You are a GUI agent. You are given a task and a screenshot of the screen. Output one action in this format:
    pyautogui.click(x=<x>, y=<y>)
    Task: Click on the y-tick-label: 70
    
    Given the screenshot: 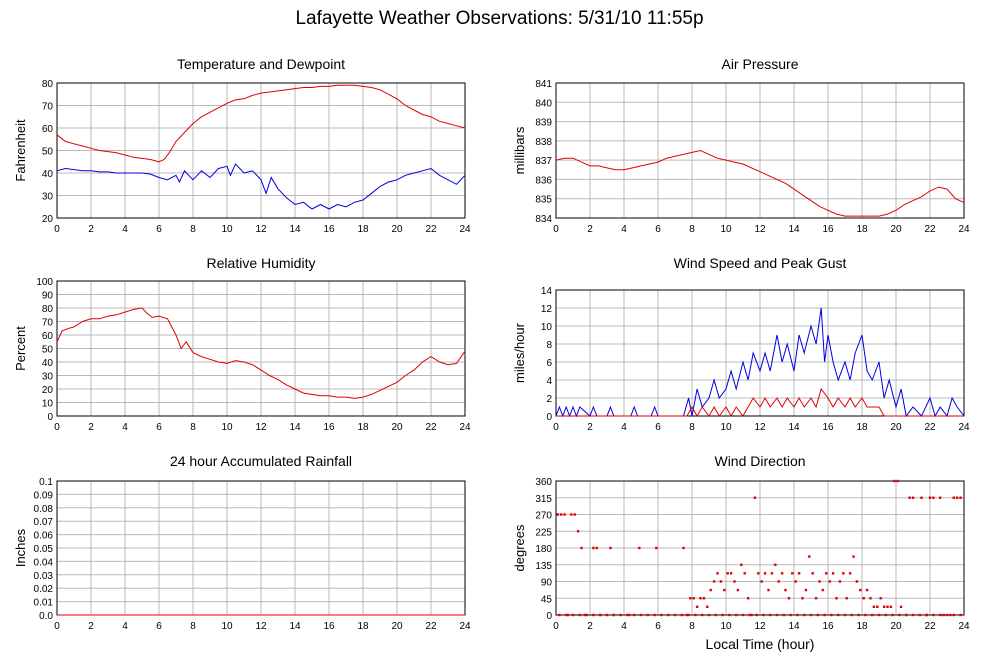 What is the action you would take?
    pyautogui.click(x=48, y=107)
    